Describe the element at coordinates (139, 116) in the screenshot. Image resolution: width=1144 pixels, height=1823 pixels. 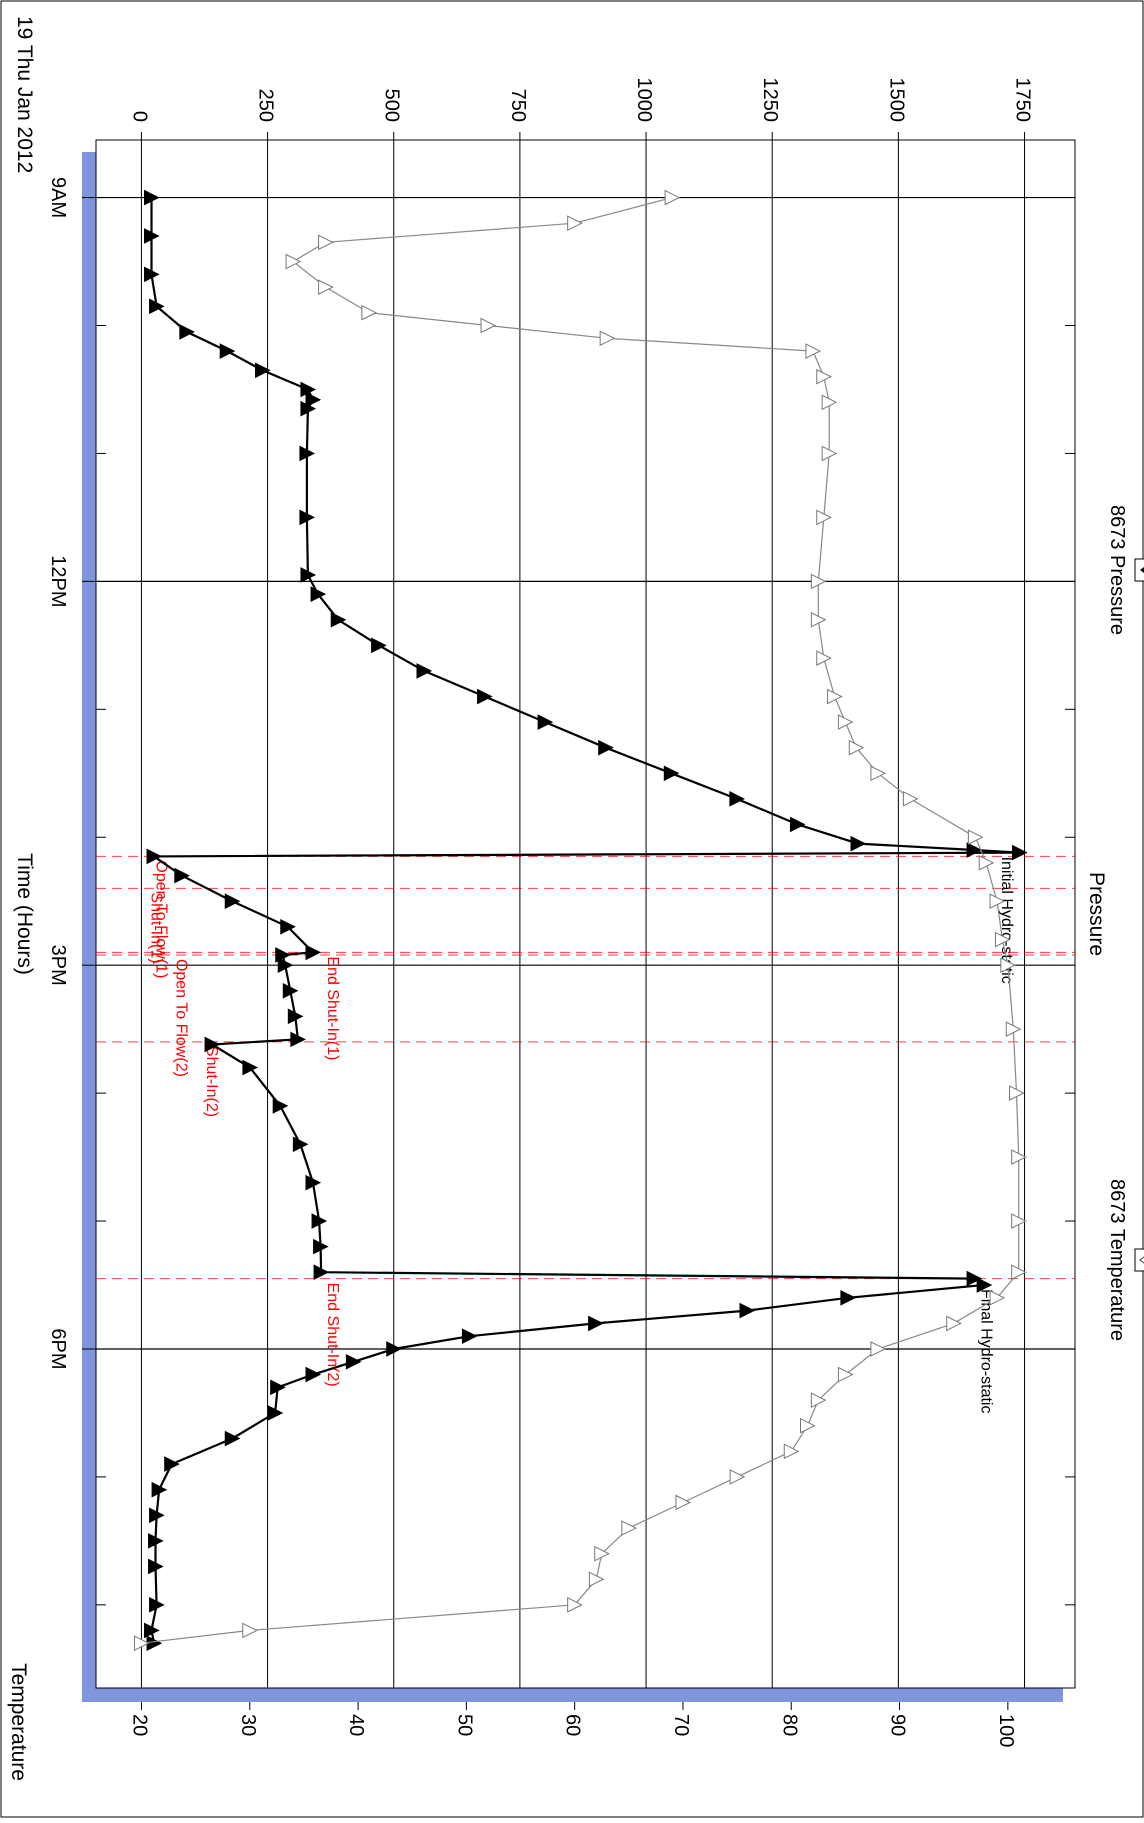
I see `pressure-tick-label: 0` at that location.